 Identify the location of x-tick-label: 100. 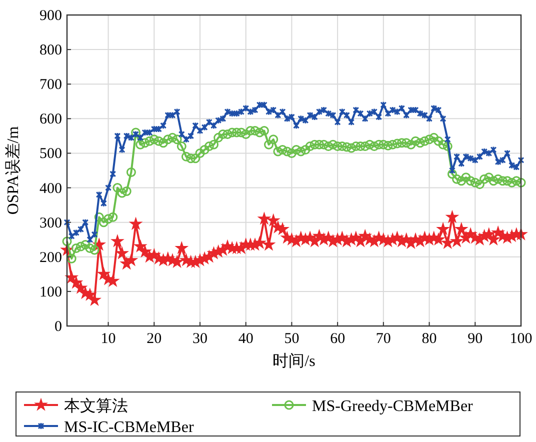
(521, 339).